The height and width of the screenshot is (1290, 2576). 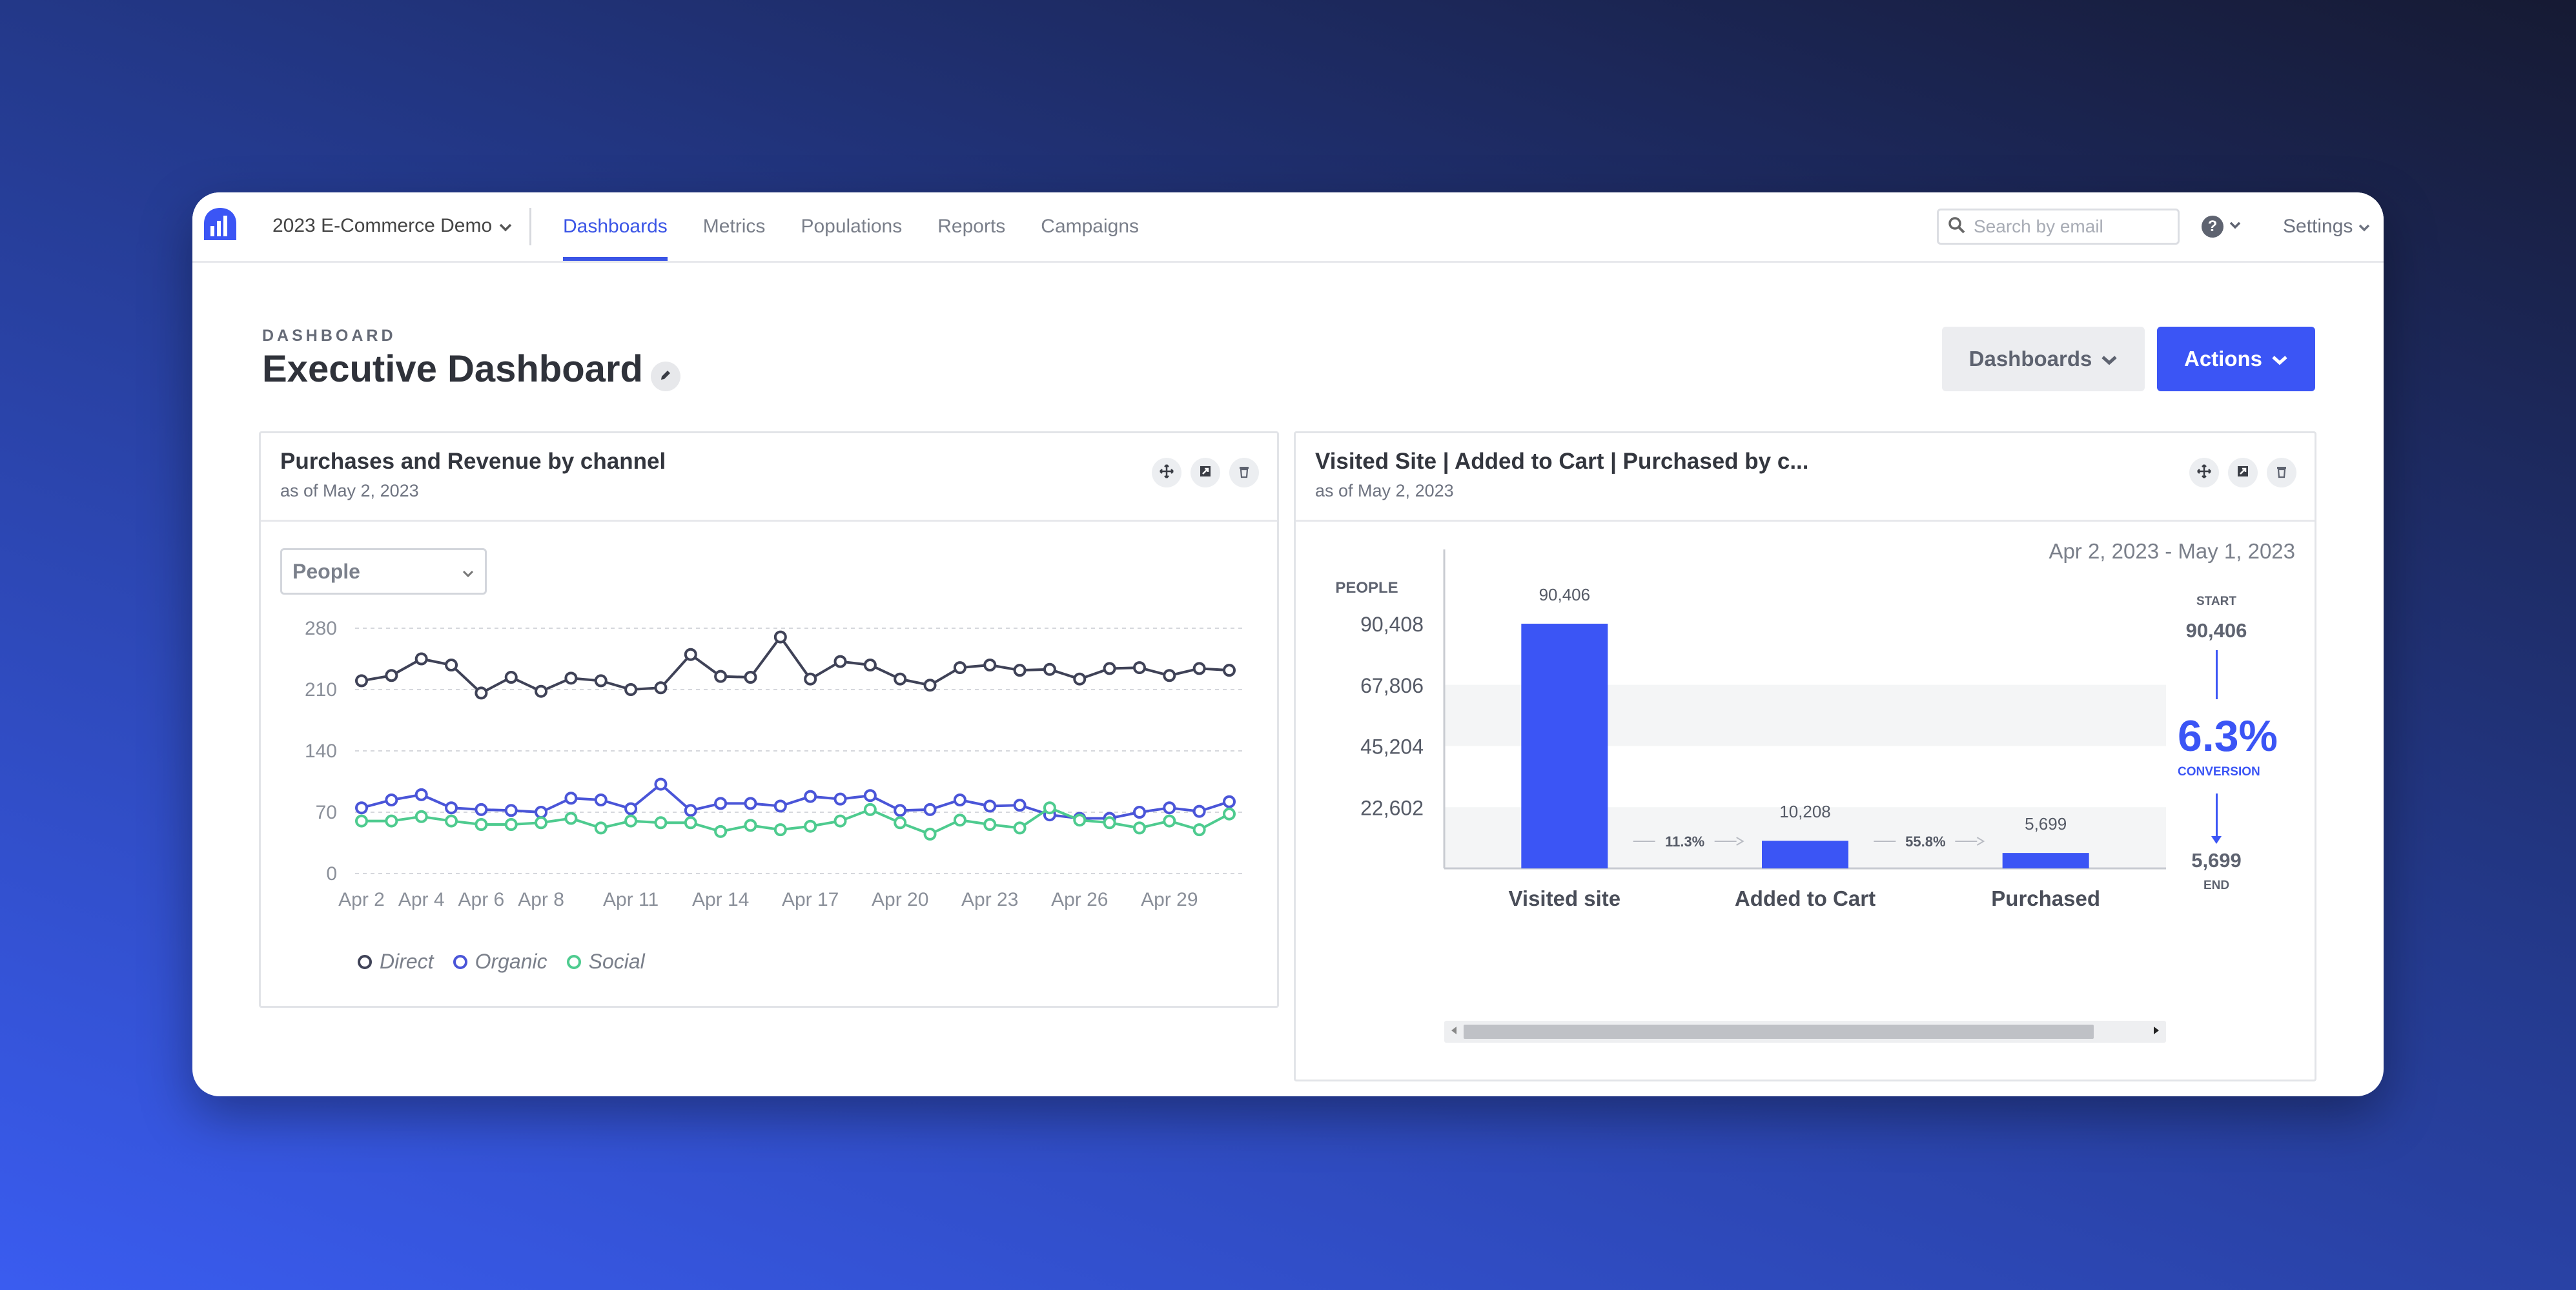 What do you see at coordinates (392, 226) in the screenshot?
I see `org-selector: 2023 E-Commerce Demo` at bounding box center [392, 226].